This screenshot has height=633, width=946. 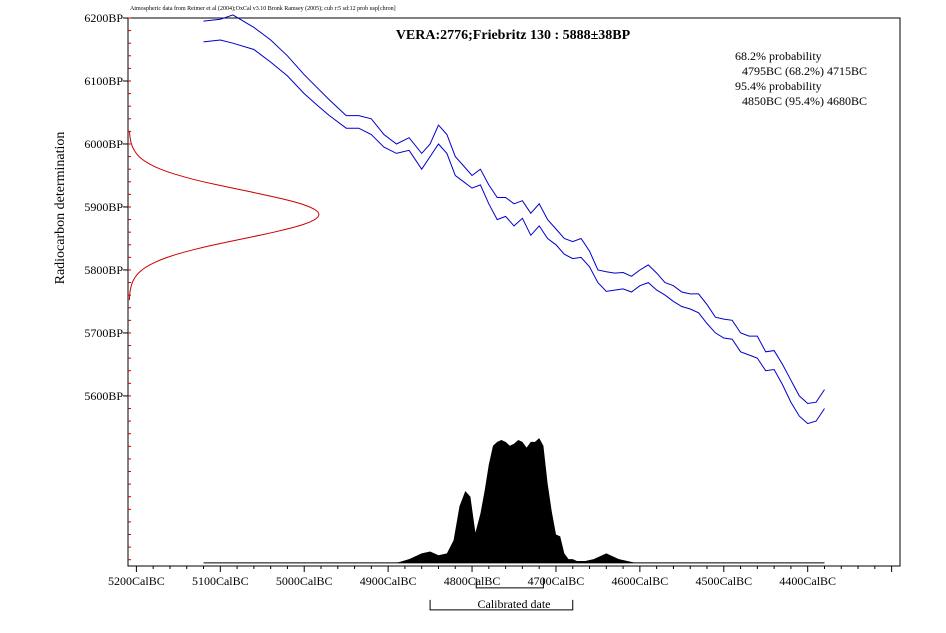 What do you see at coordinates (304, 581) in the screenshot?
I see `x-tick-label: 5000CalBC` at bounding box center [304, 581].